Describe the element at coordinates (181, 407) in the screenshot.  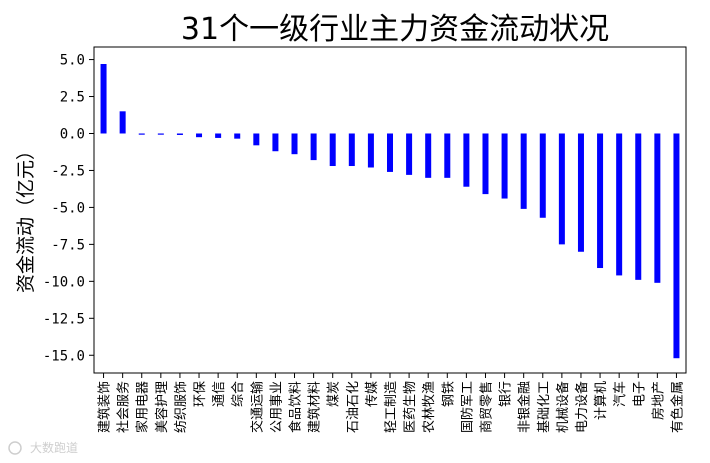
I see `x-tick-label: 纺织服饰` at that location.